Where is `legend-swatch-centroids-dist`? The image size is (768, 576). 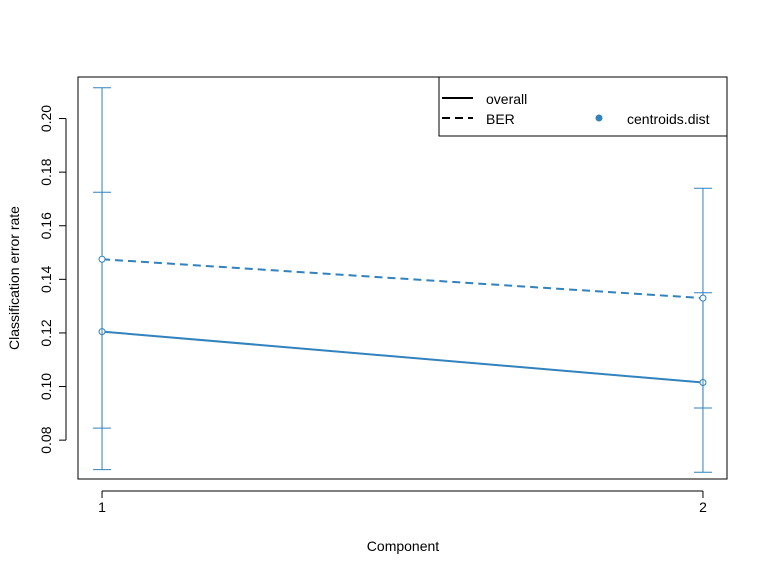
legend-swatch-centroids-dist is located at coordinates (599, 118).